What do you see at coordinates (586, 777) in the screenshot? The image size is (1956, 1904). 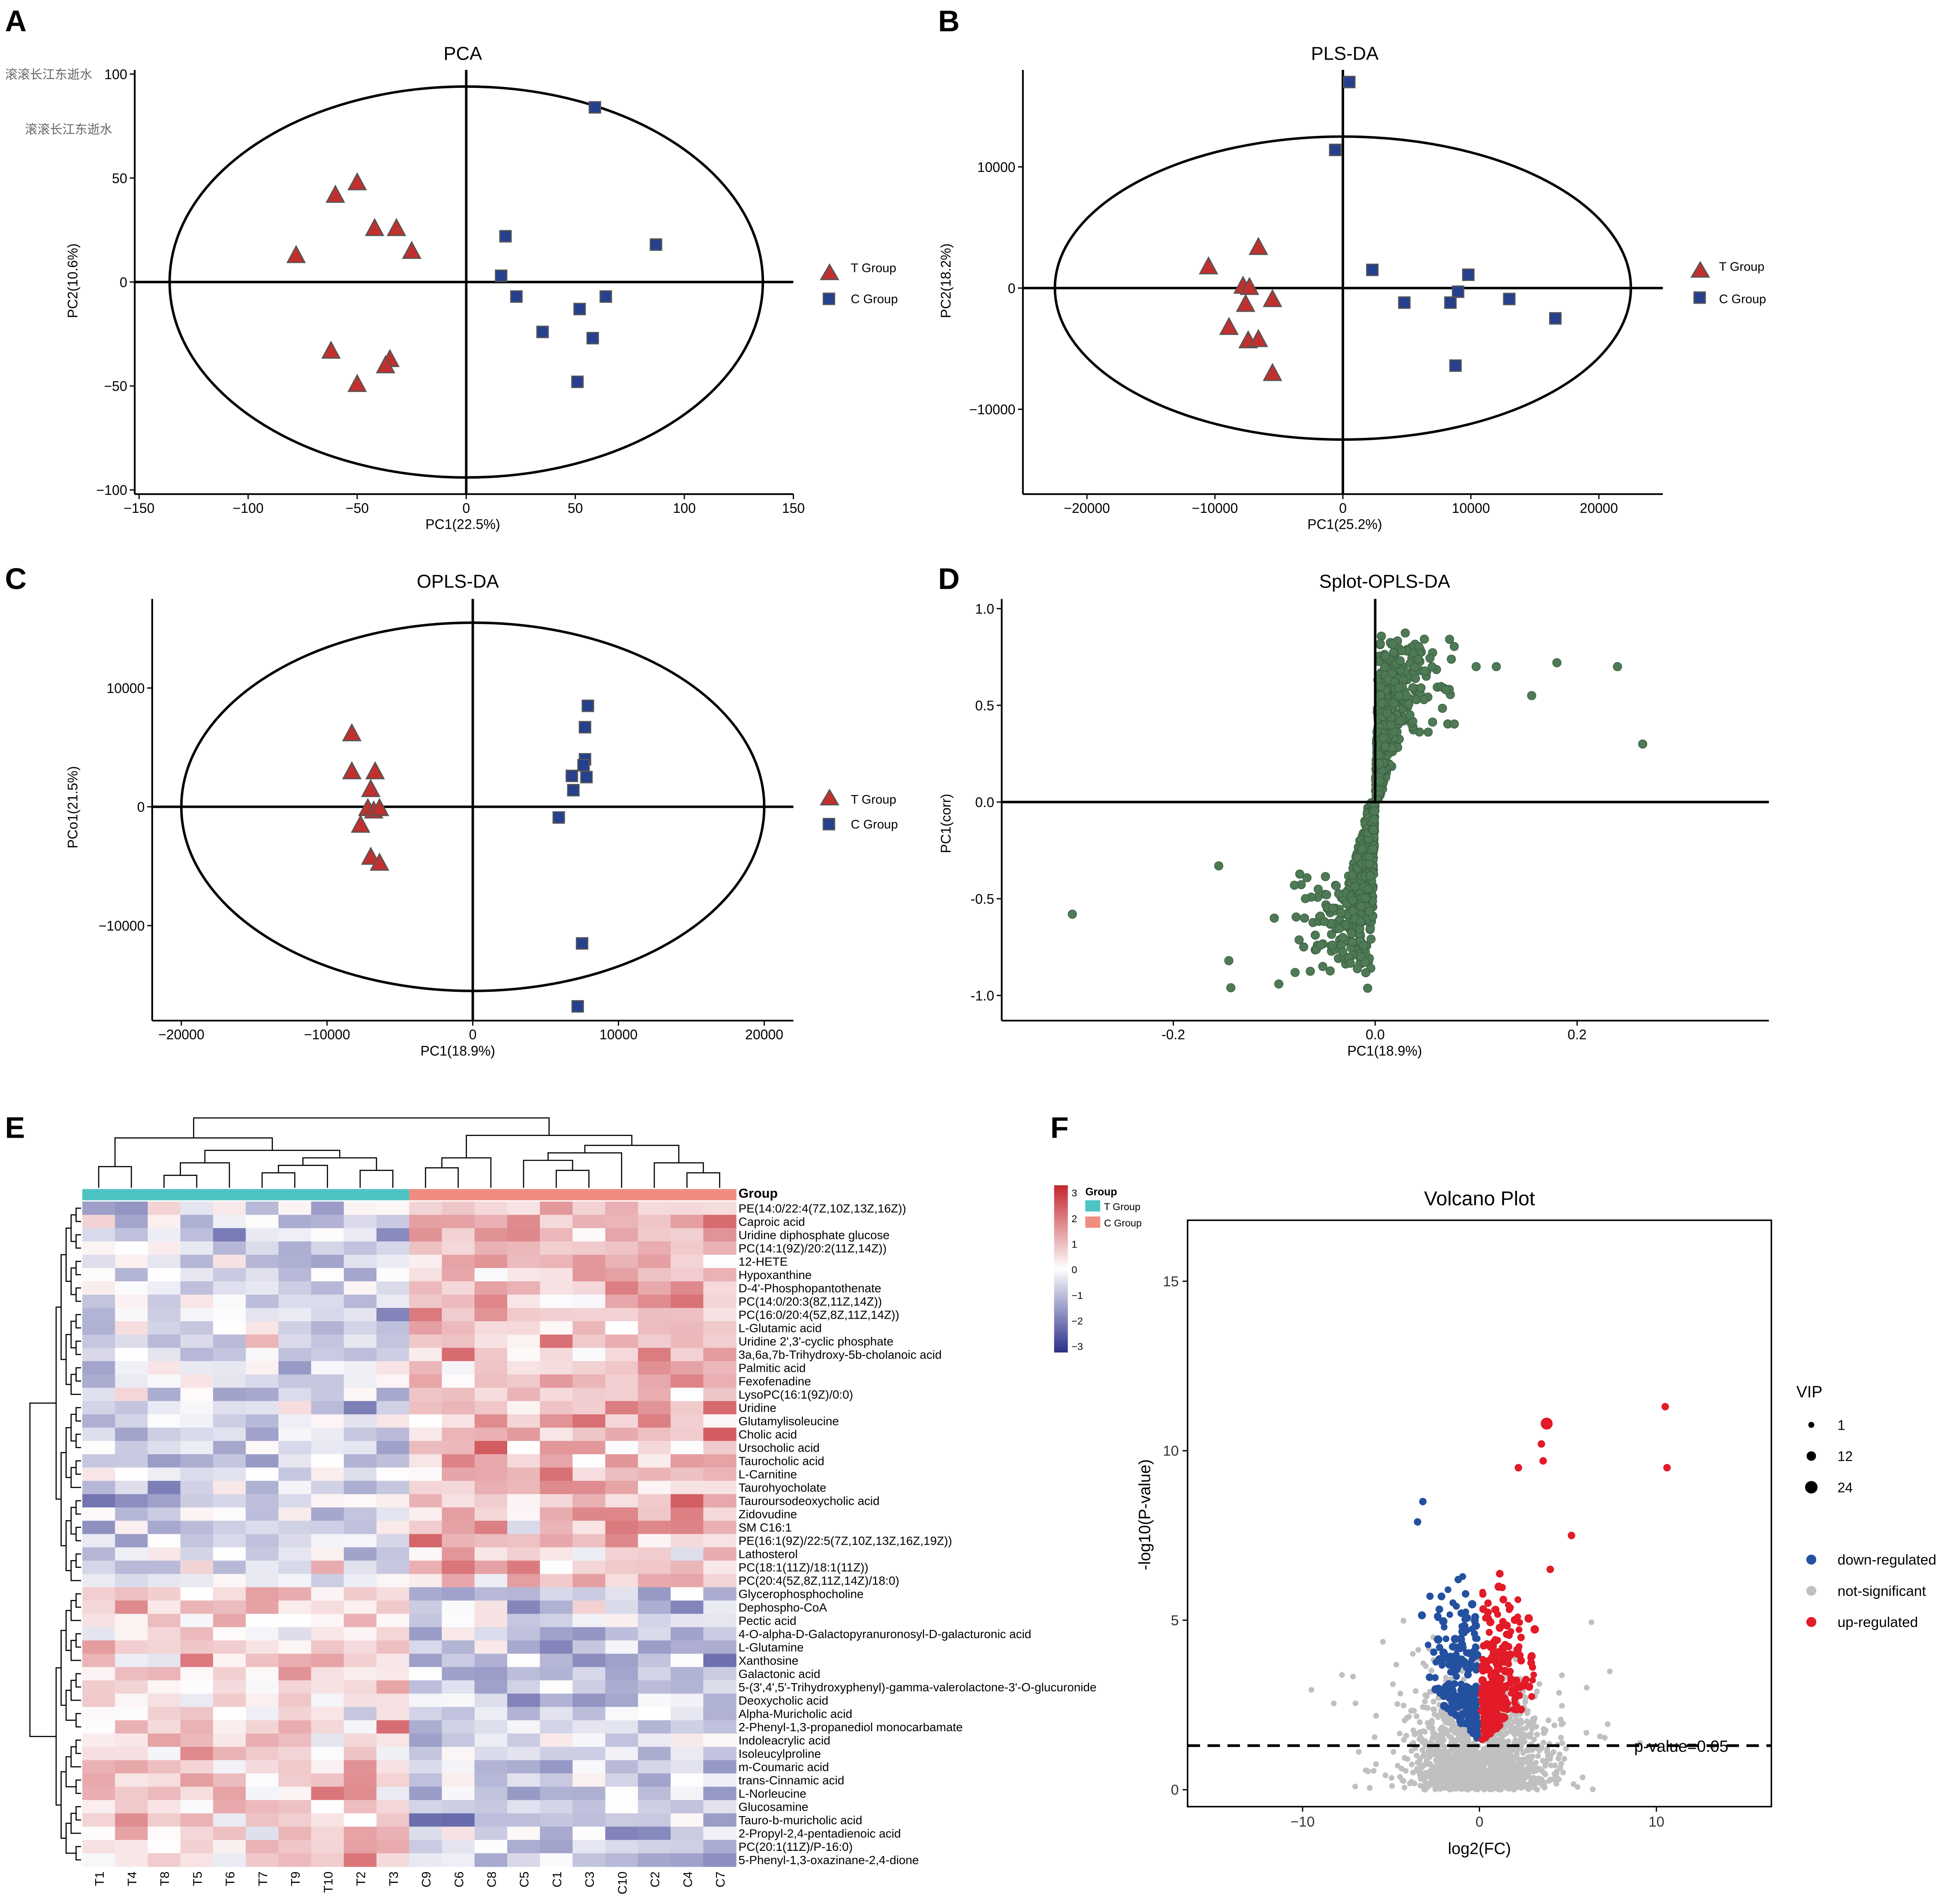 I see `oplsda-c-group-point` at bounding box center [586, 777].